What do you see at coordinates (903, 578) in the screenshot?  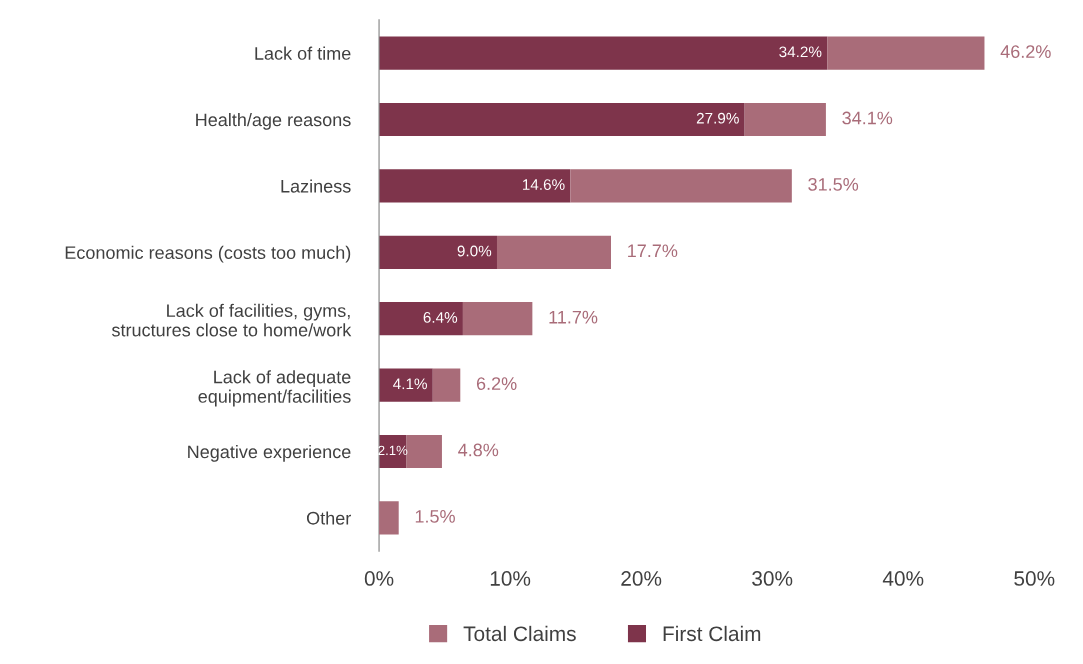 I see `x-tick-label: 40%` at bounding box center [903, 578].